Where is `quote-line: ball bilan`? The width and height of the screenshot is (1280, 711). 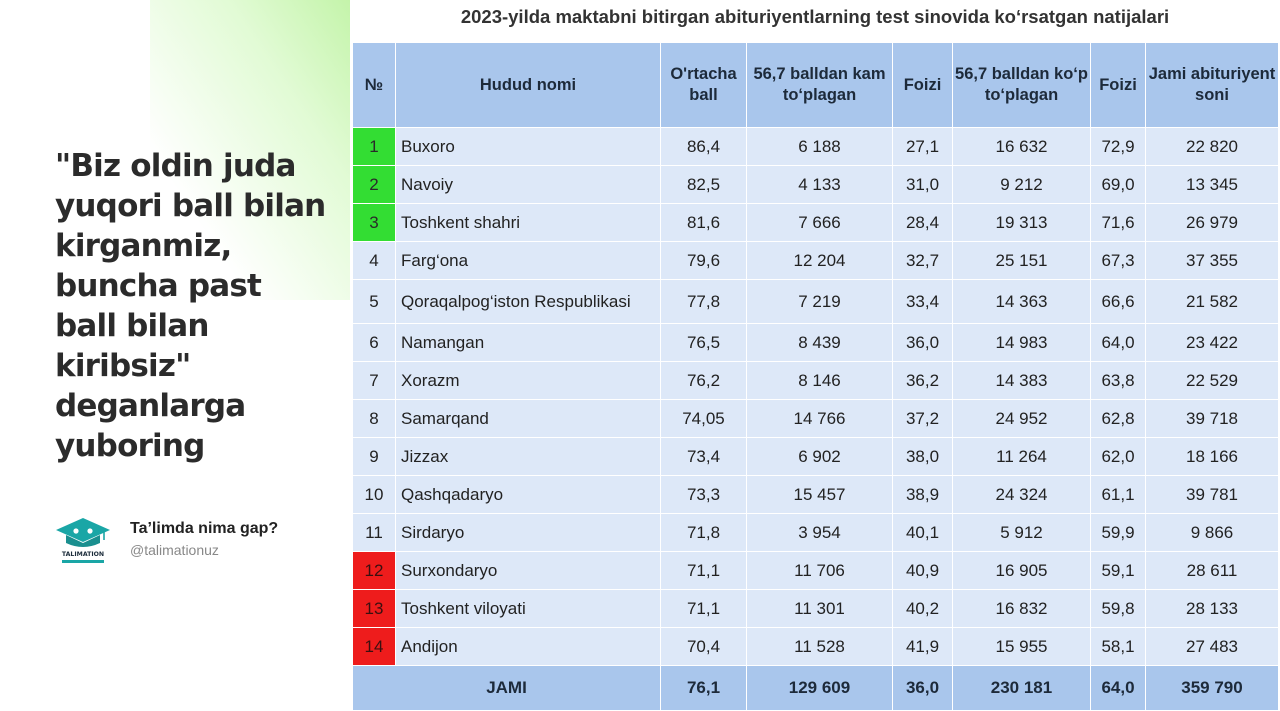 quote-line: ball bilan is located at coordinates (132, 326).